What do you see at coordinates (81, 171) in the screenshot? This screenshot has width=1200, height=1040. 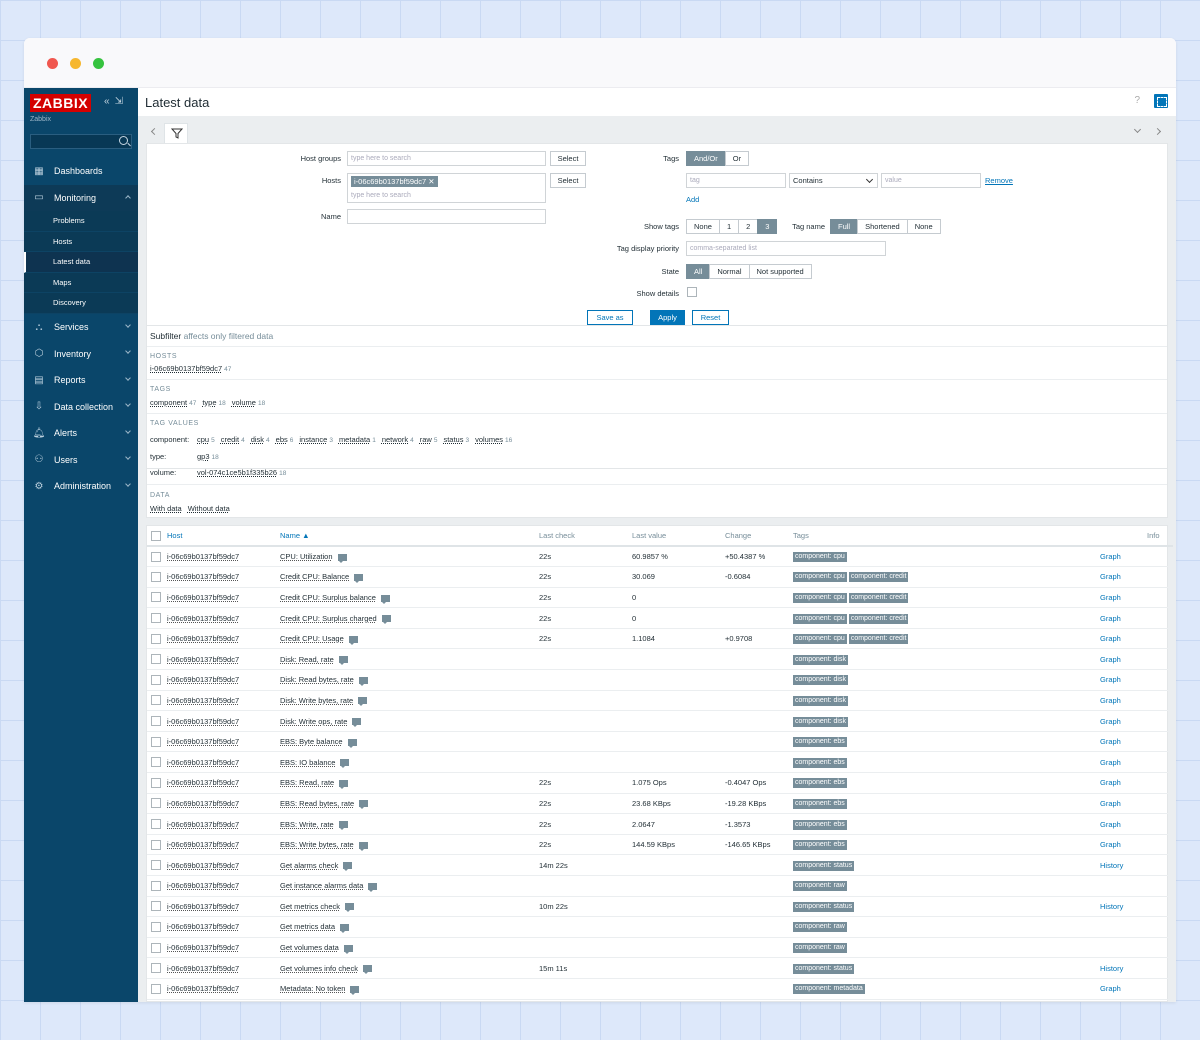 I see `sidebar-item-dashboards: ▦ Dashboards` at bounding box center [81, 171].